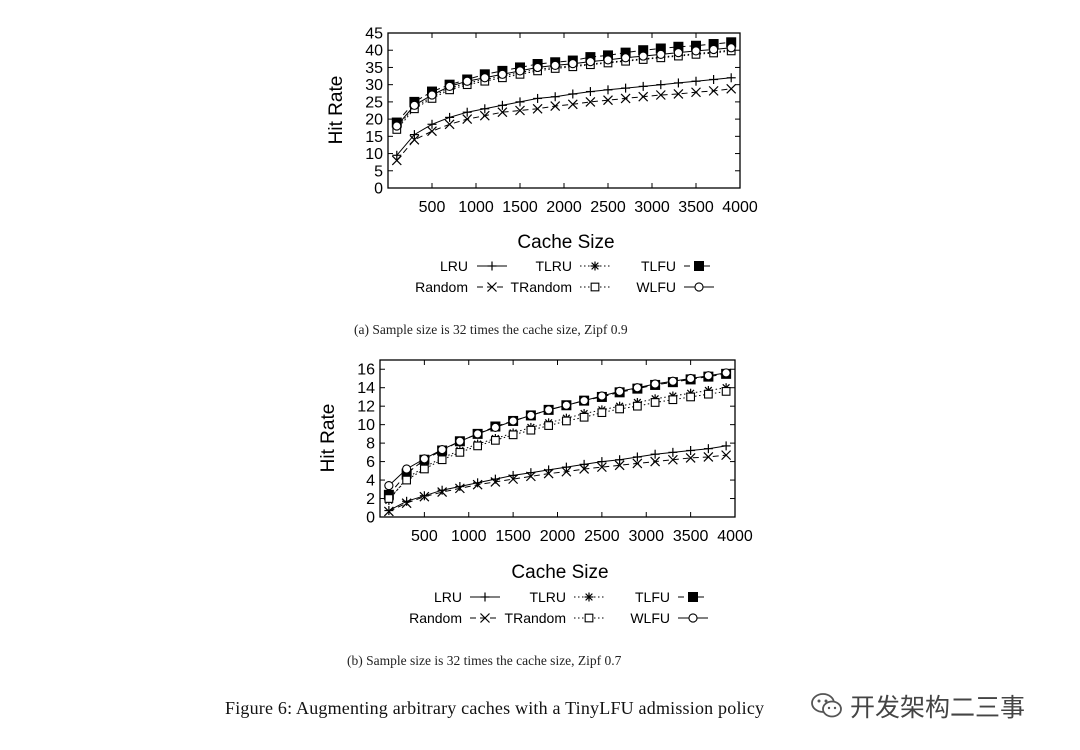 This screenshot has width=1080, height=750. I want to click on y-tick-label-a-1: 5, so click(378, 171).